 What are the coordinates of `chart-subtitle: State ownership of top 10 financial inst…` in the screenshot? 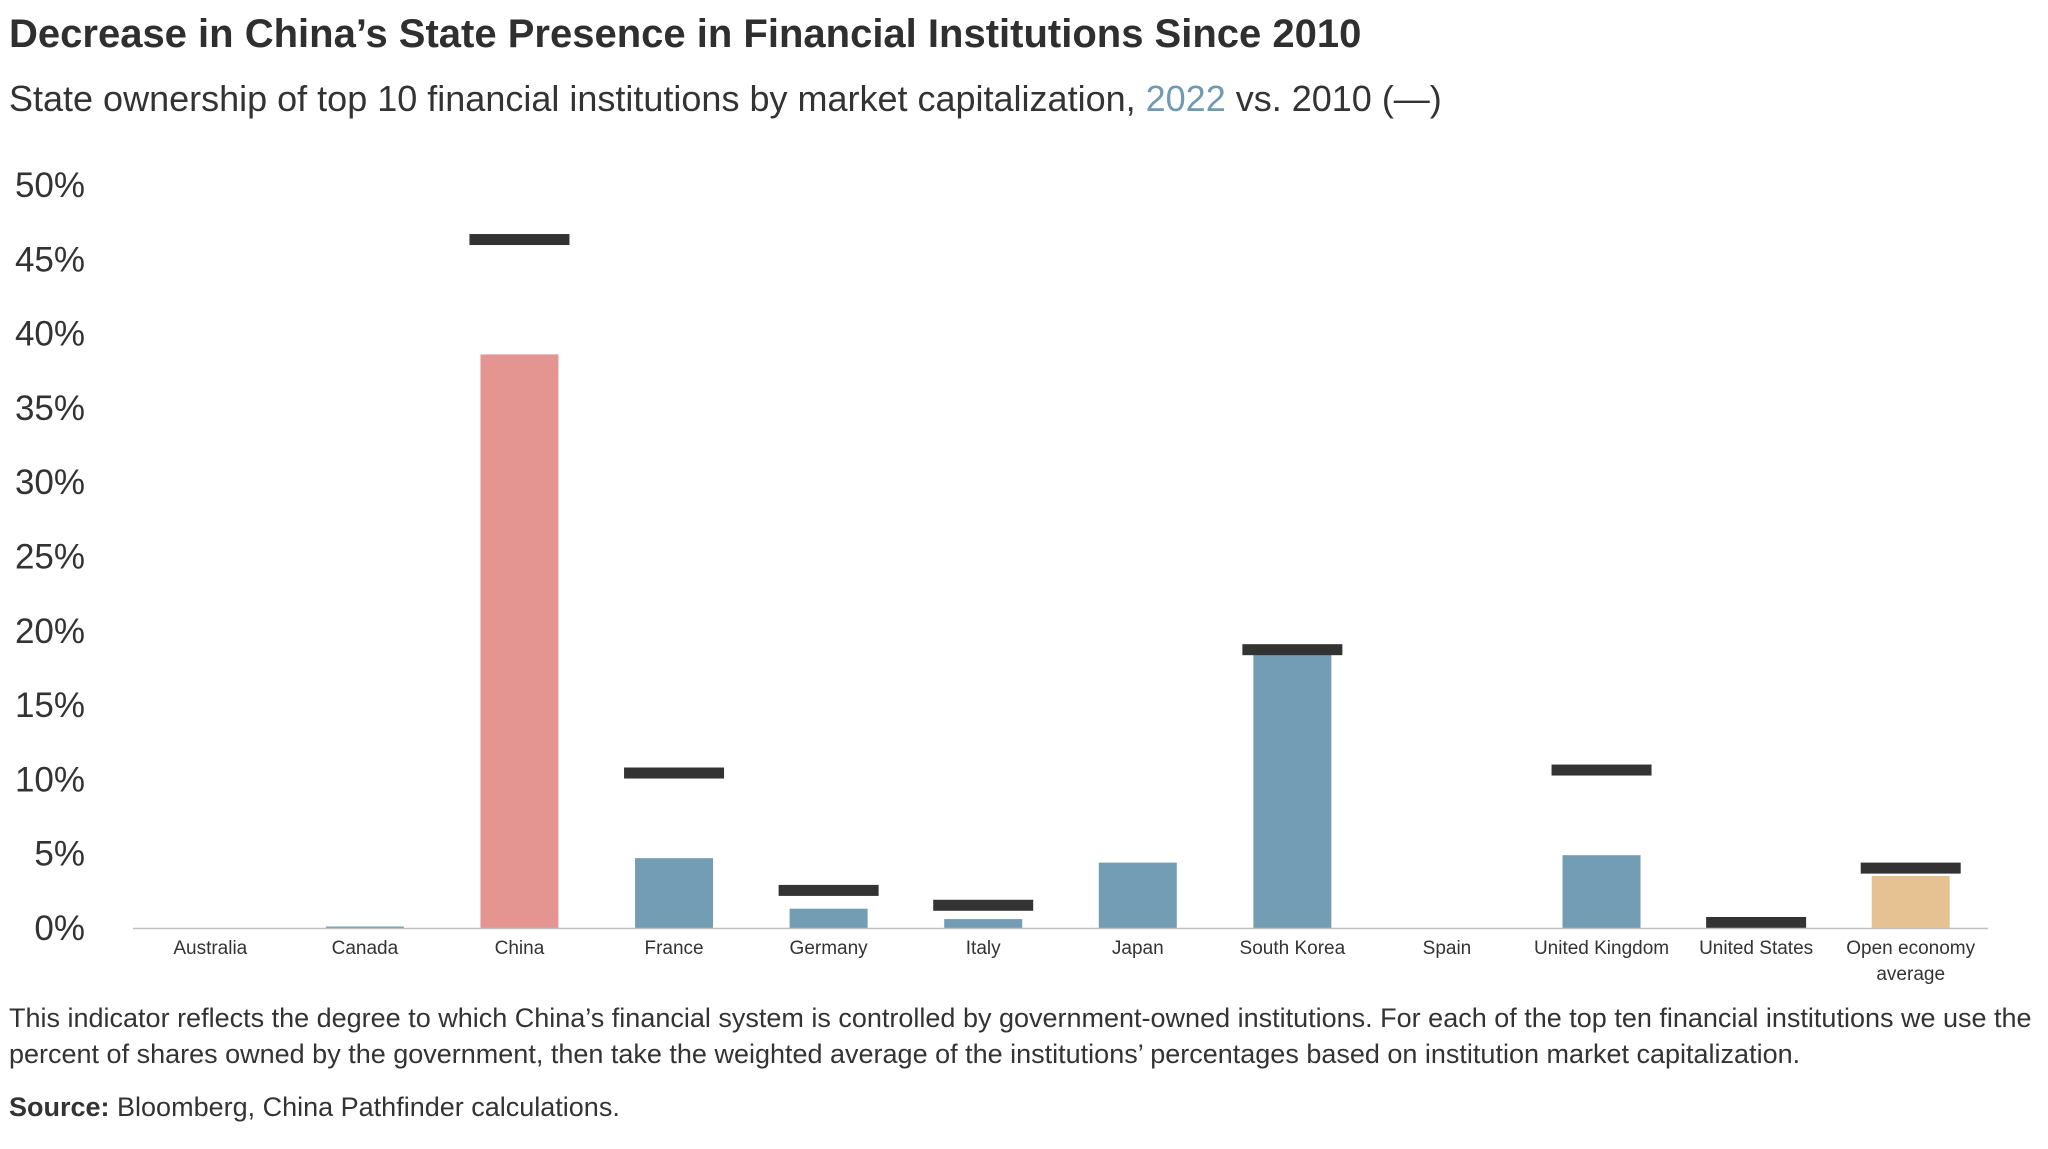 It's located at (725, 99).